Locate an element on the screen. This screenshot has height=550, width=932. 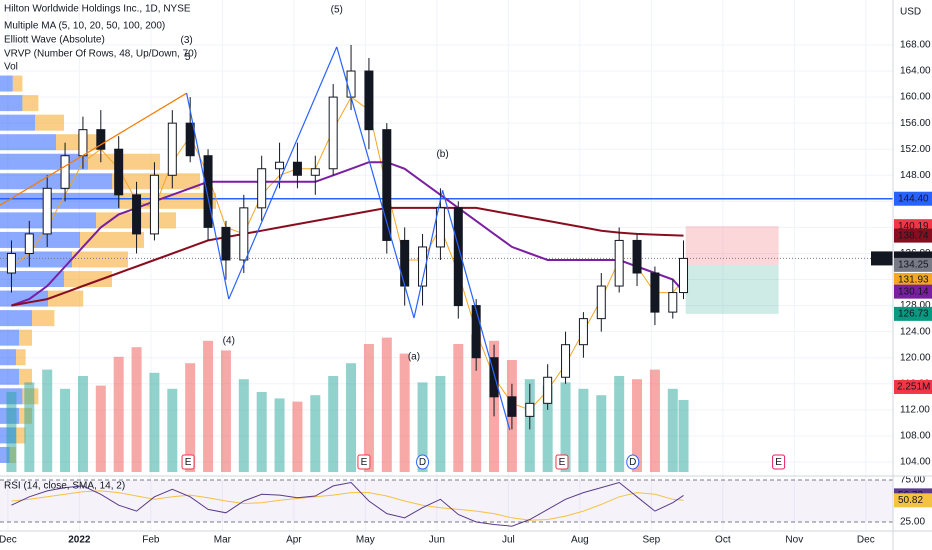
stop-zone is located at coordinates (732, 245).